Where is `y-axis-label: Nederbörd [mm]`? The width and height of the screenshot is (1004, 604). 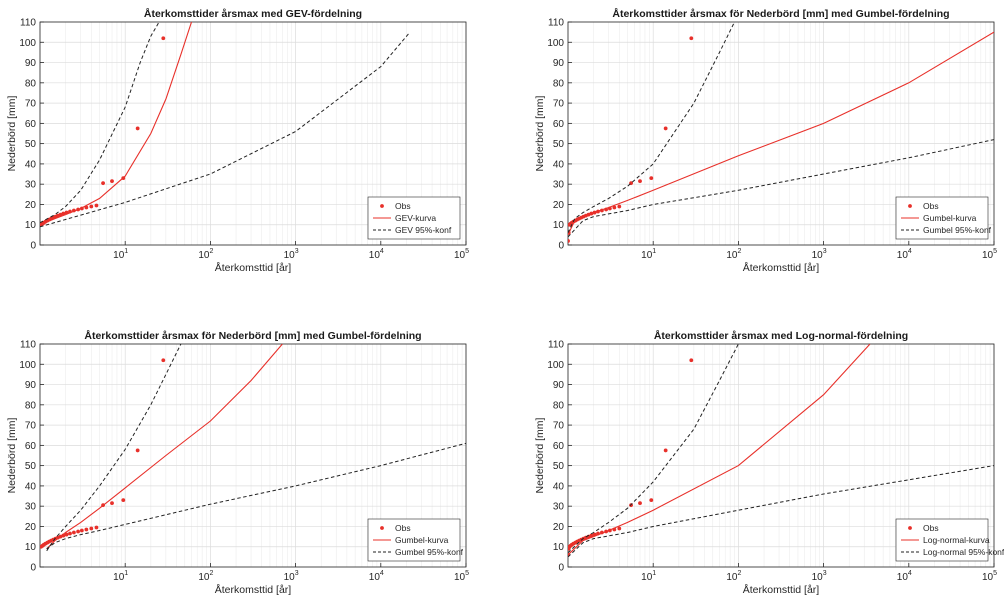
y-axis-label: Nederbörd [mm] is located at coordinates (540, 455).